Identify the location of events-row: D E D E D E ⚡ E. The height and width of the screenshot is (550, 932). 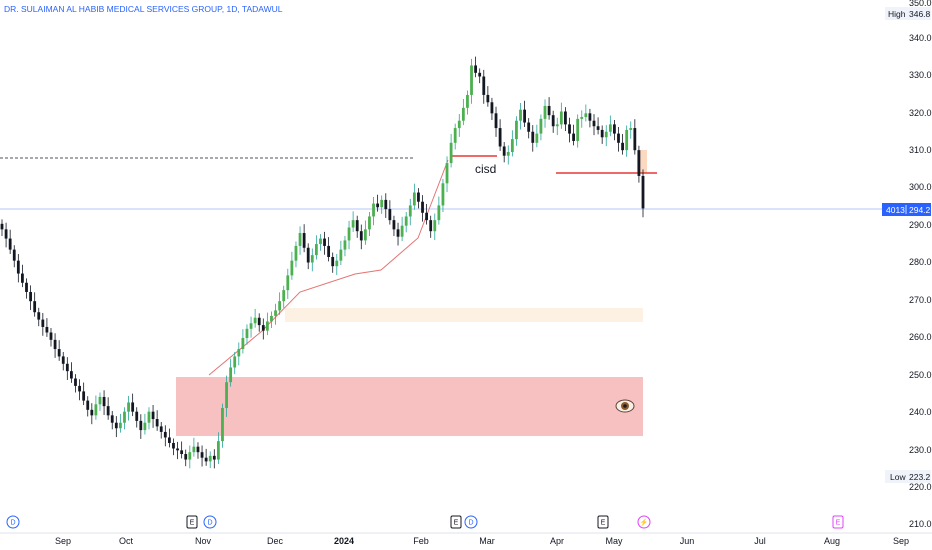
(425, 522).